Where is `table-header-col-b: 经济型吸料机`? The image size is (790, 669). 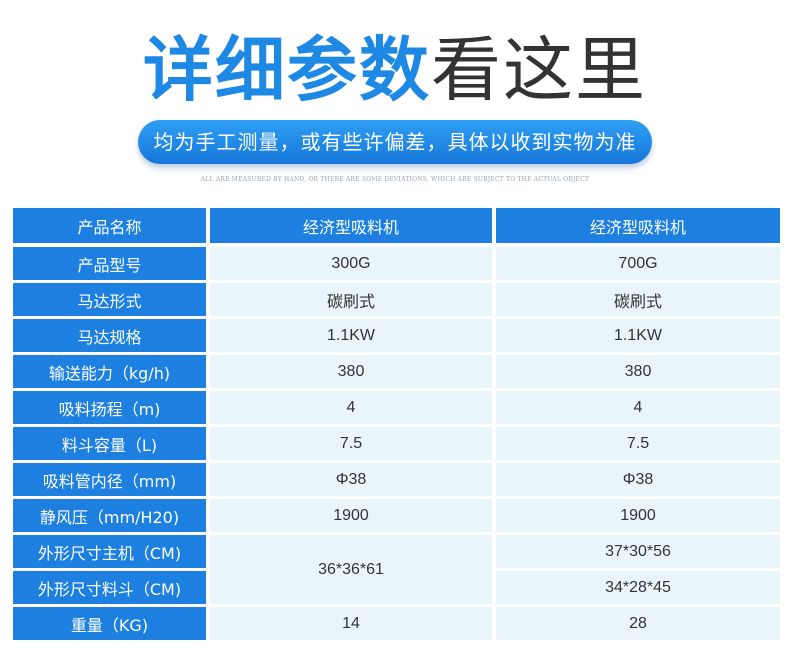
table-header-col-b: 经济型吸料机 is located at coordinates (638, 225).